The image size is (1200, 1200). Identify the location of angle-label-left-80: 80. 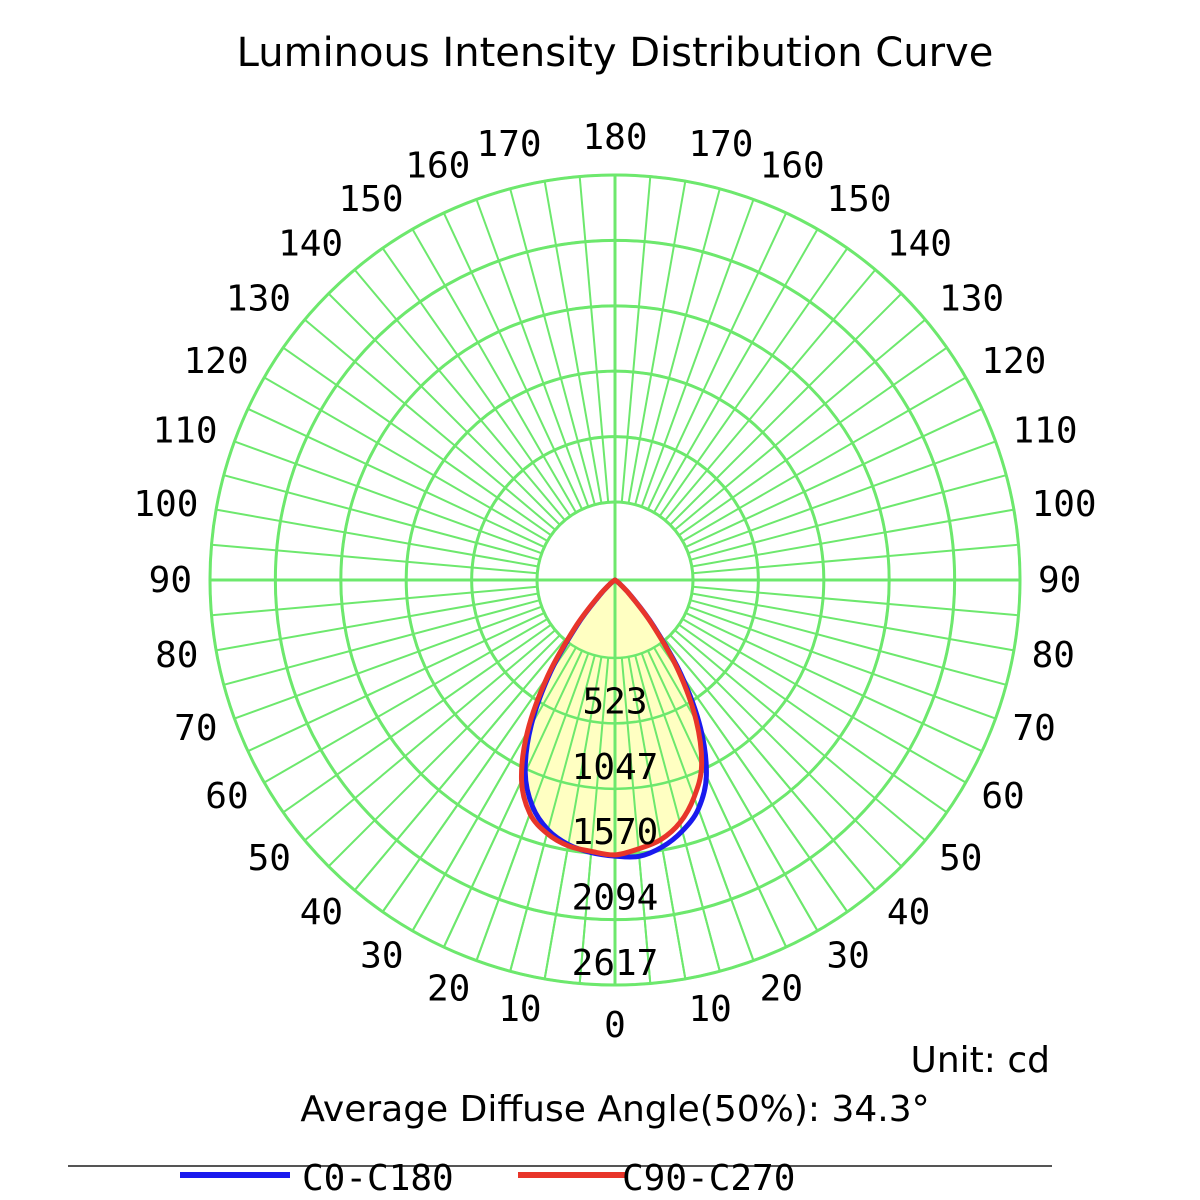
(176, 655).